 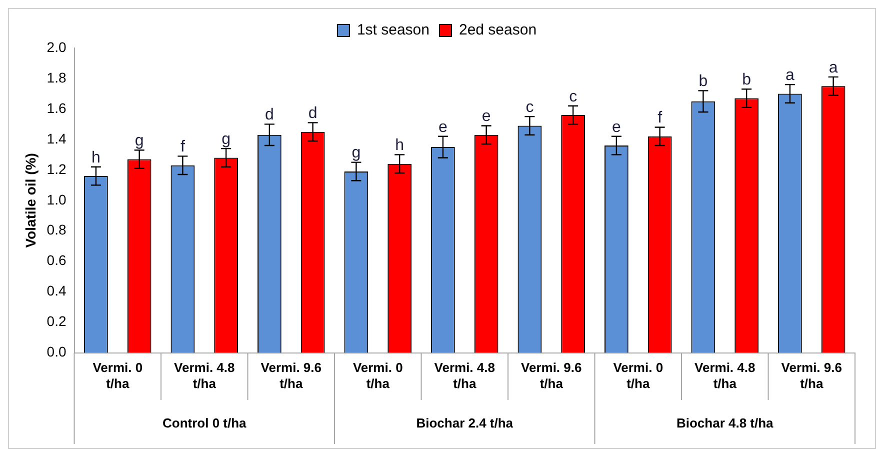 What do you see at coordinates (56, 352) in the screenshot?
I see `y-tick-label: 0.0` at bounding box center [56, 352].